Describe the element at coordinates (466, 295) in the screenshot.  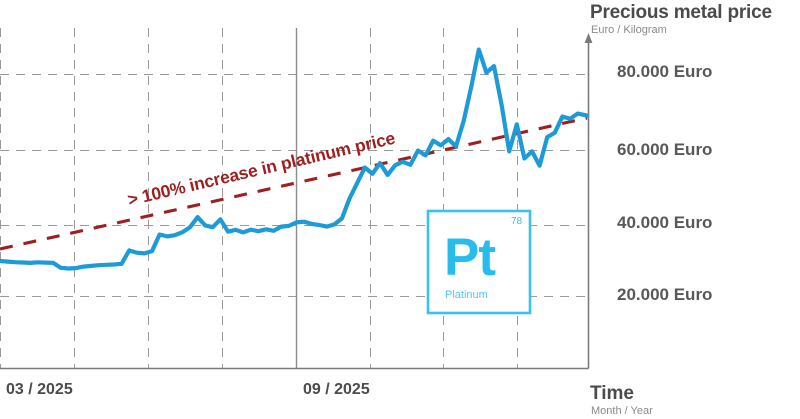
I see `element-name: Platinum` at that location.